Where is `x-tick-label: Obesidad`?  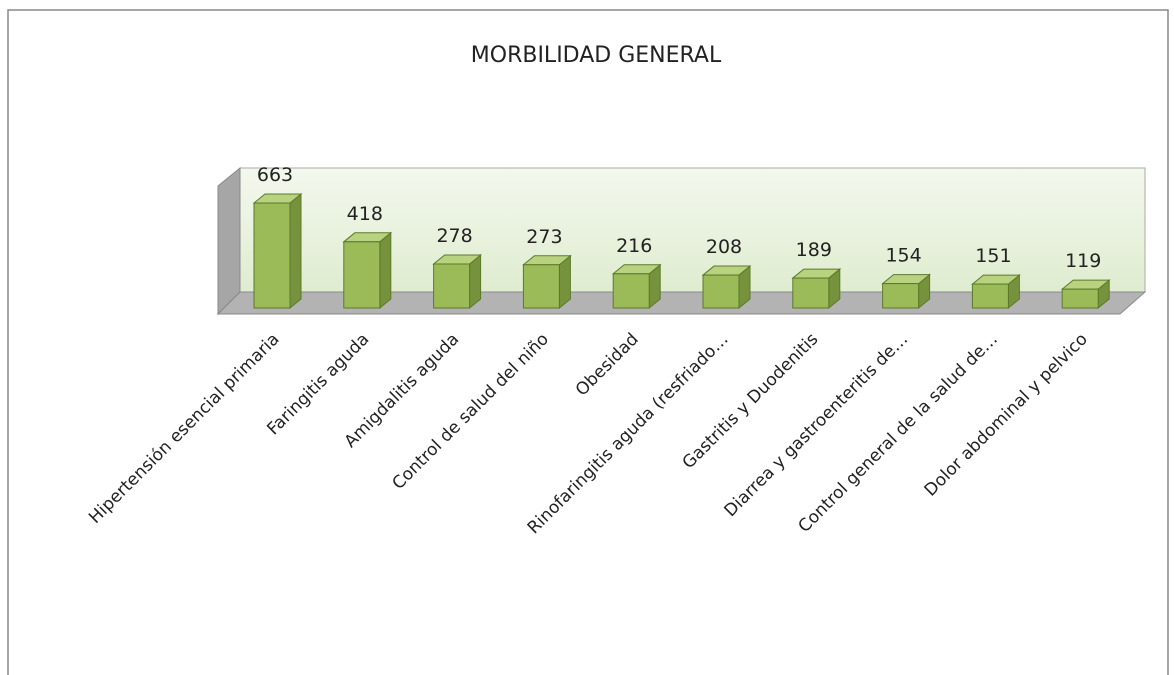 x-tick-label: Obesidad is located at coordinates (607, 364).